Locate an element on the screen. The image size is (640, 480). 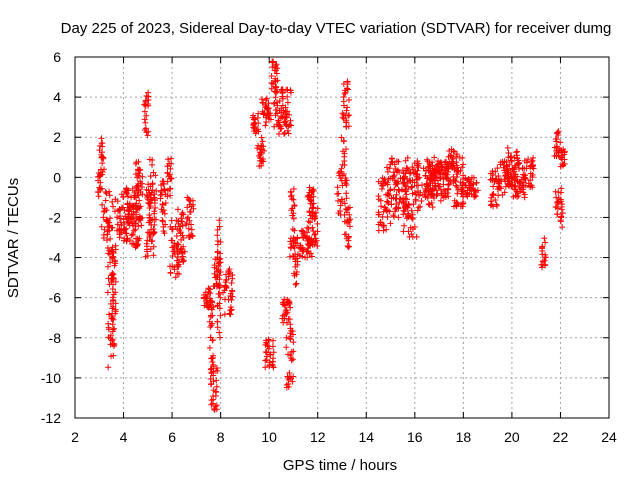
y-tick-label: -2 is located at coordinates (55, 217).